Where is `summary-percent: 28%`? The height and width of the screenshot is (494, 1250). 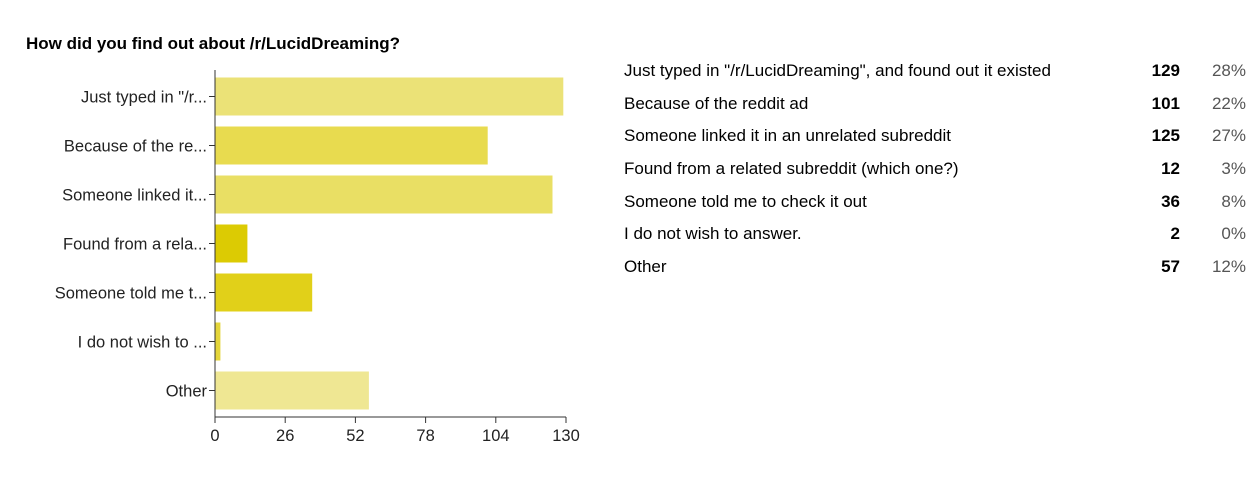
summary-percent: 28% is located at coordinates (1228, 71).